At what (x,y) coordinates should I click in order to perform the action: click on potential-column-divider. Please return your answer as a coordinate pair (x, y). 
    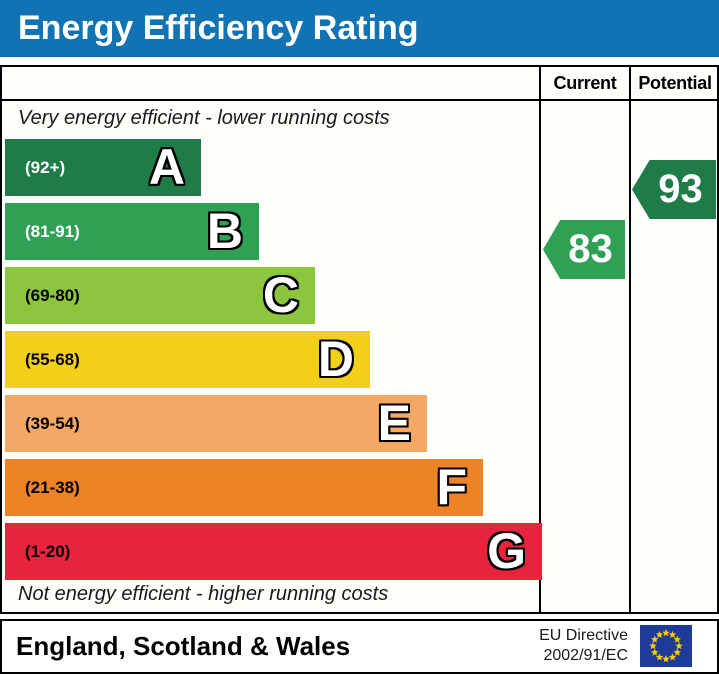
    Looking at the image, I should click on (630, 339).